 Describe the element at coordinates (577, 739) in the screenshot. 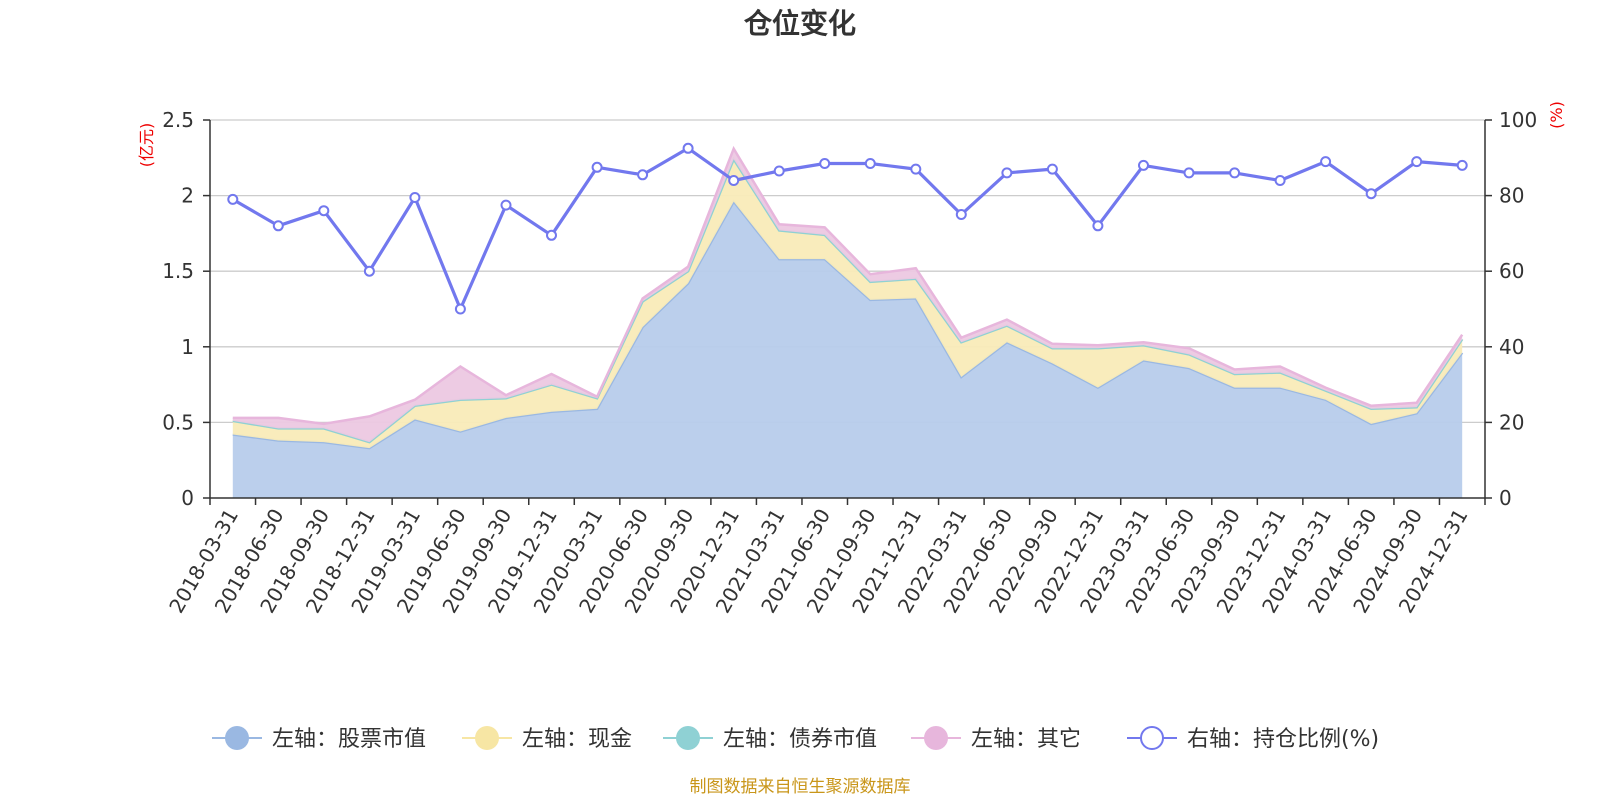

I see `legend-label: 左轴：现金` at that location.